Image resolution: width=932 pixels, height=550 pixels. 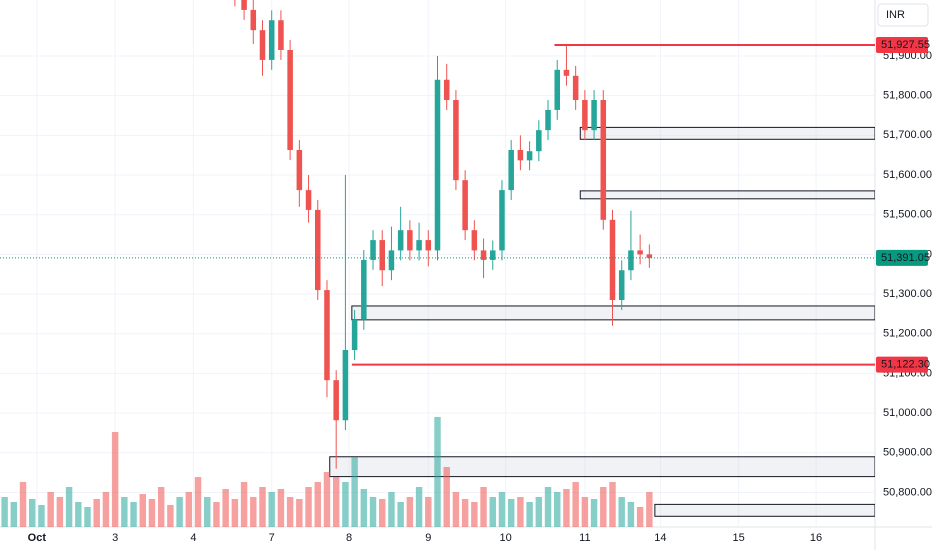 I want to click on x-tick-label: Oct, so click(x=37, y=538).